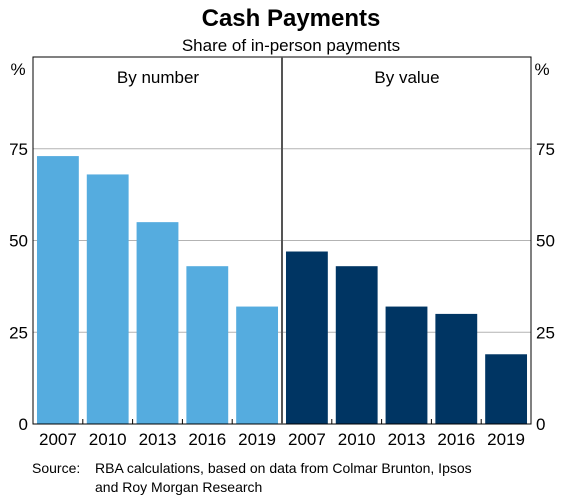 Image resolution: width=582 pixels, height=500 pixels. I want to click on panel-label-by-number: By number, so click(158, 77).